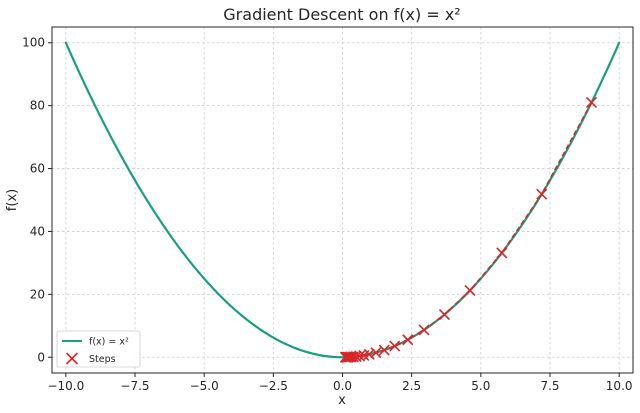 This screenshot has width=640, height=413. I want to click on x-tick-label: −2.5, so click(273, 386).